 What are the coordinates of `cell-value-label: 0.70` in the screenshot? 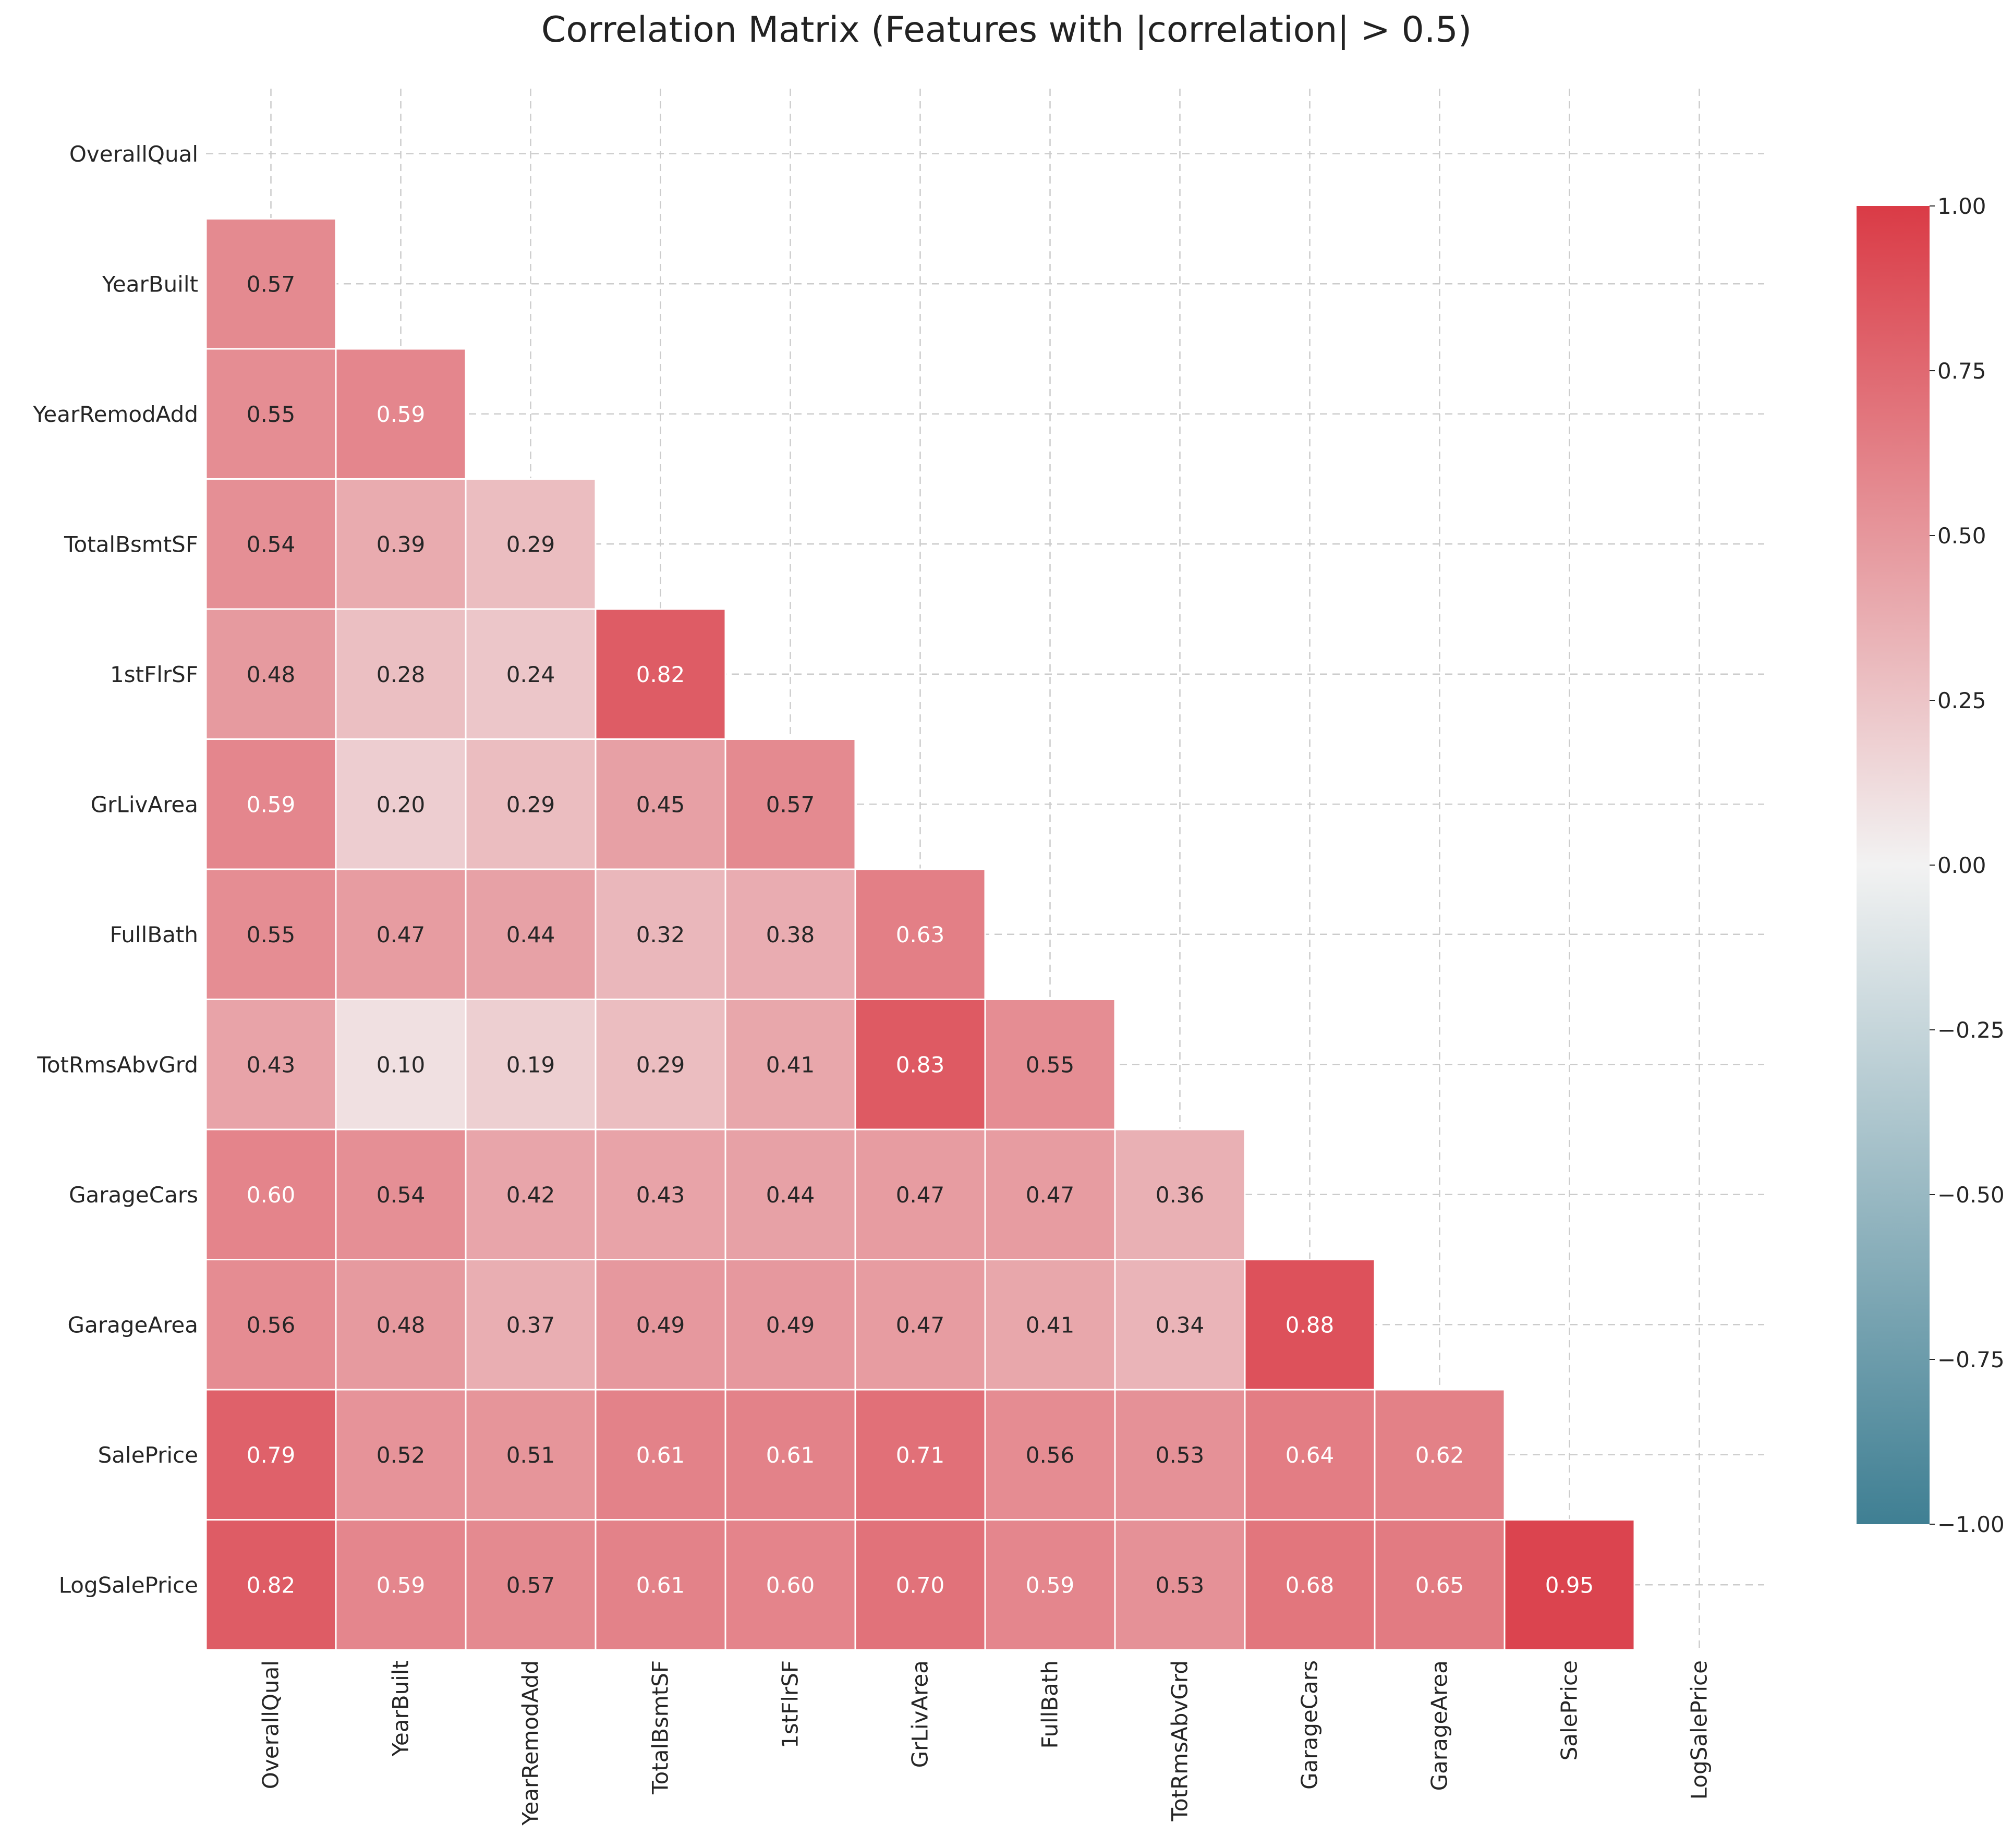 It's located at (921, 1585).